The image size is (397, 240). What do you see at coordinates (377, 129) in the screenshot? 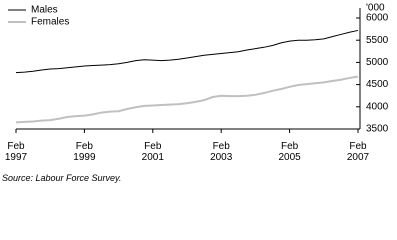
I see `y-tick-label: 3500` at bounding box center [377, 129].